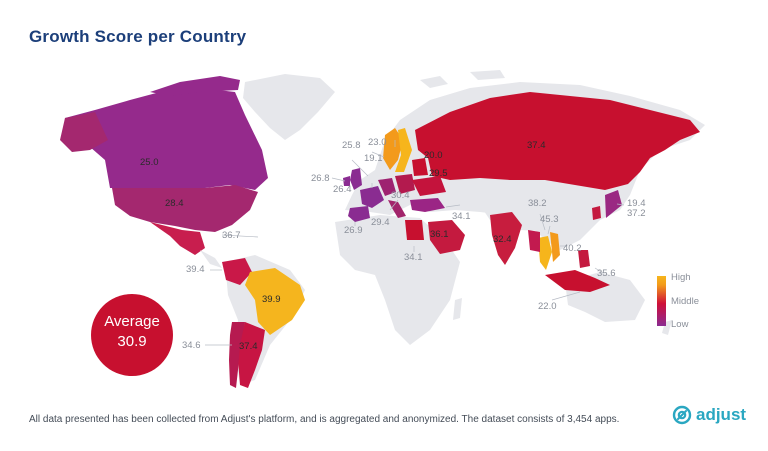 The height and width of the screenshot is (451, 768). Describe the element at coordinates (414, 230) in the screenshot. I see `country-egypt` at that location.